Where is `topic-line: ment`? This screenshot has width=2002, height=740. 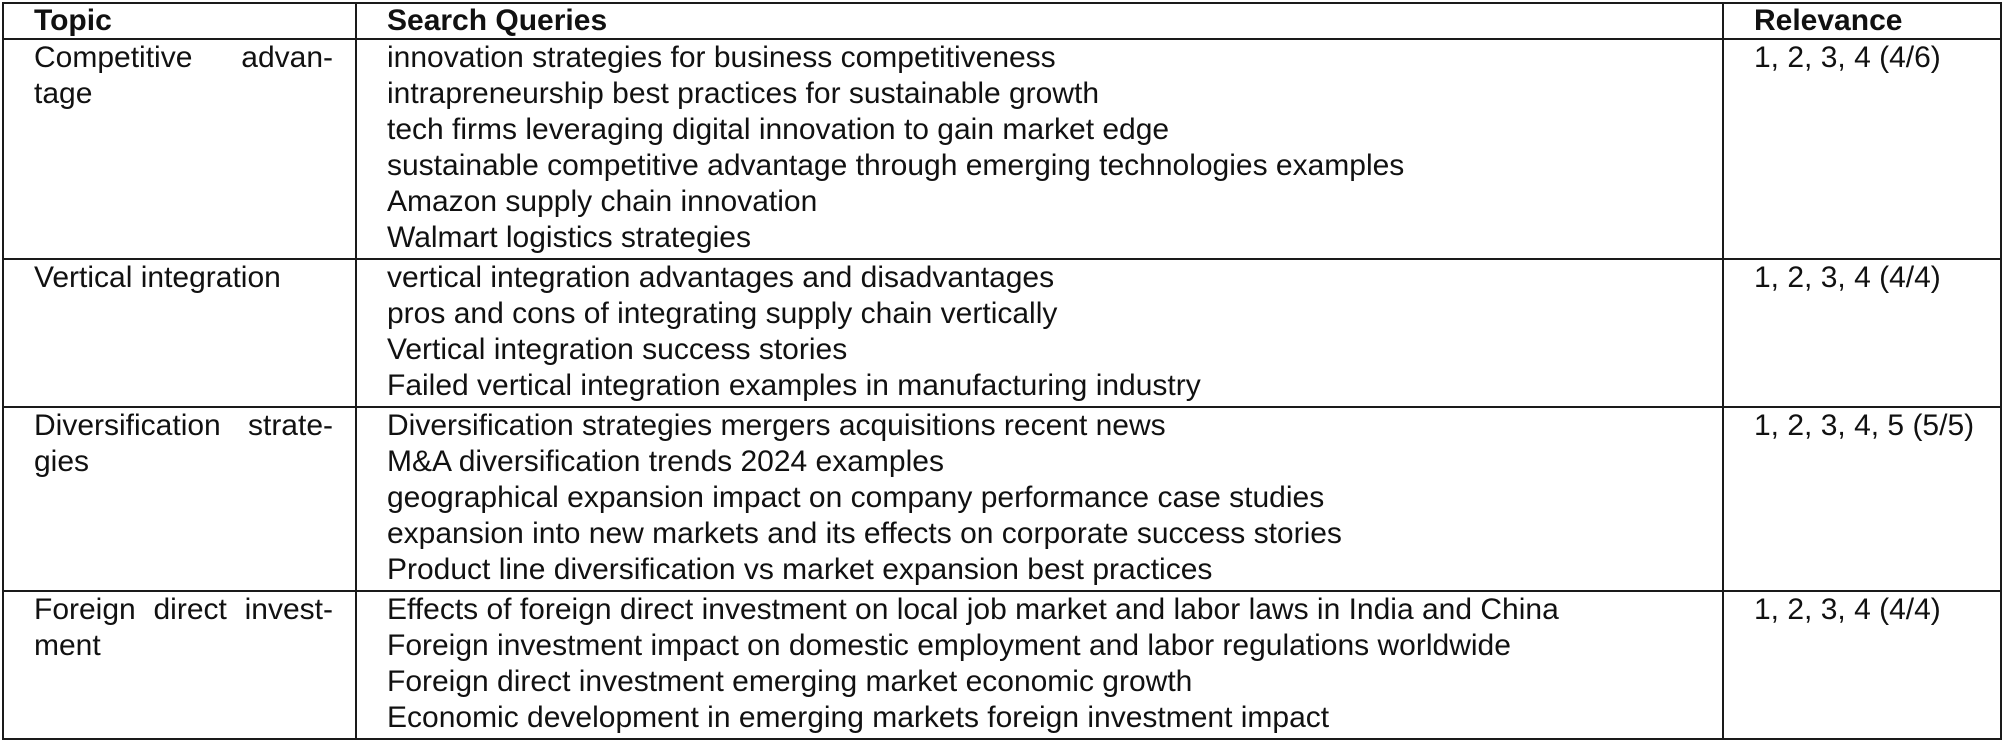
topic-line: ment is located at coordinates (67, 645).